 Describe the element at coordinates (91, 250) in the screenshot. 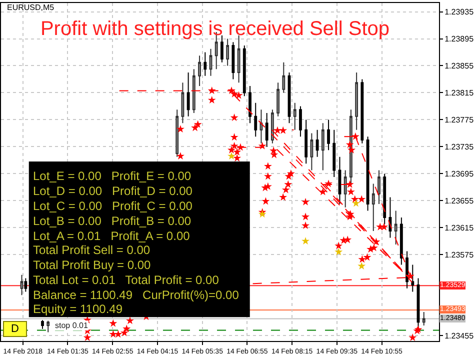

I see `annotation: Total Profit Sell = 0.00` at that location.